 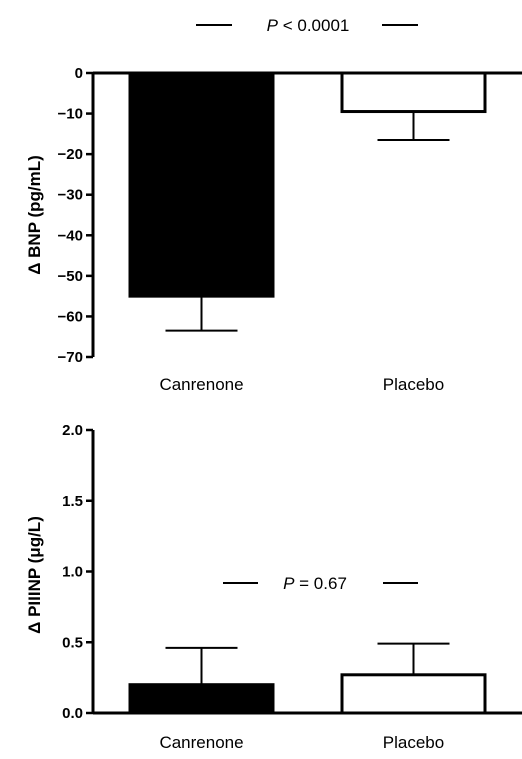 I want to click on y-tick-label: 1.0, so click(x=72, y=572).